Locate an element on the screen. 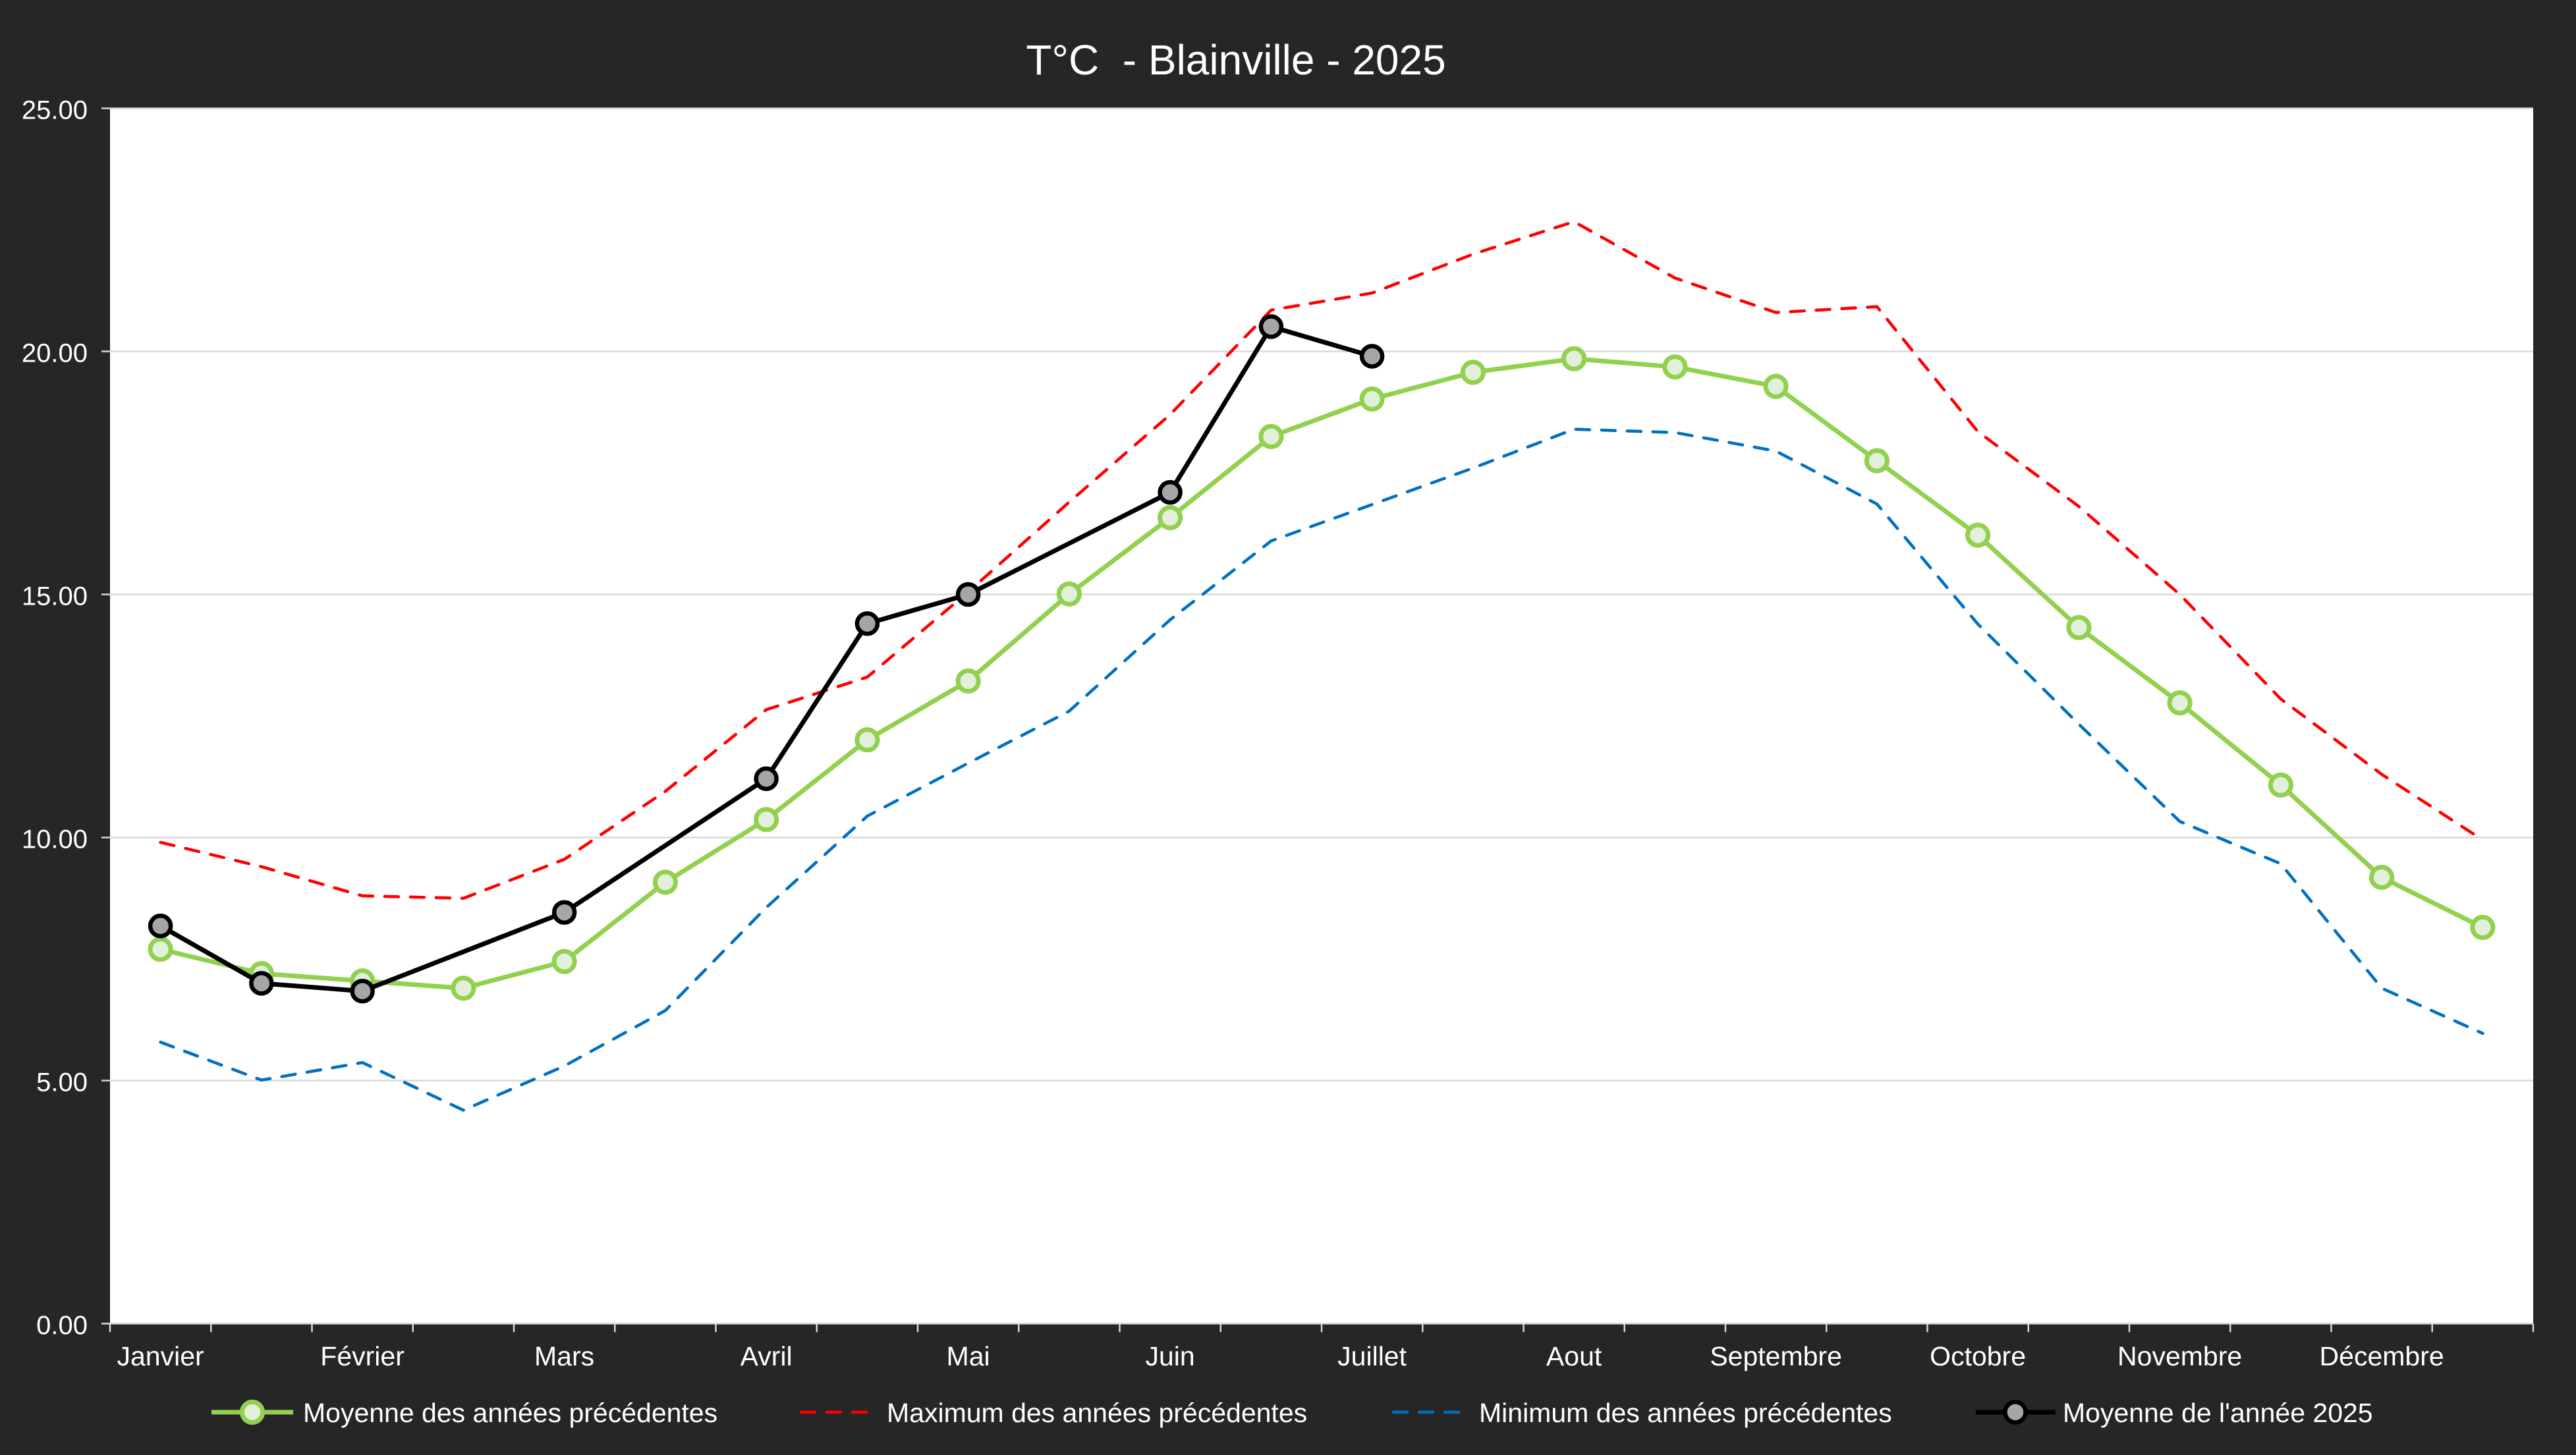 This screenshot has height=1455, width=2576. svg-text: Maximum des années précédentes is located at coordinates (1097, 1413).